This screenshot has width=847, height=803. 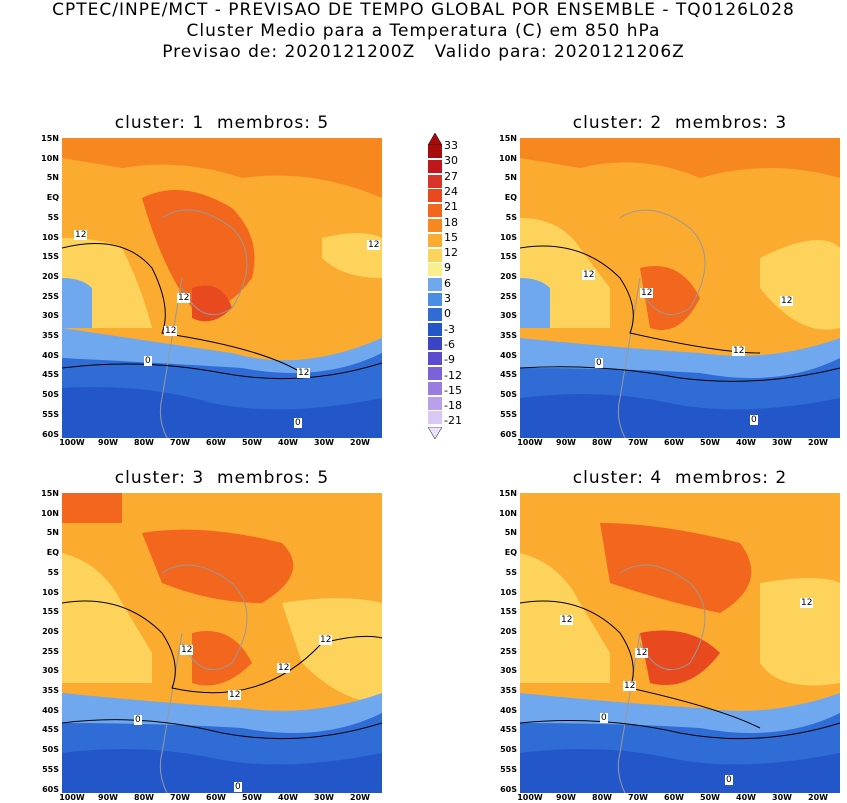 What do you see at coordinates (451, 191) in the screenshot?
I see `colorbar-label: 24` at bounding box center [451, 191].